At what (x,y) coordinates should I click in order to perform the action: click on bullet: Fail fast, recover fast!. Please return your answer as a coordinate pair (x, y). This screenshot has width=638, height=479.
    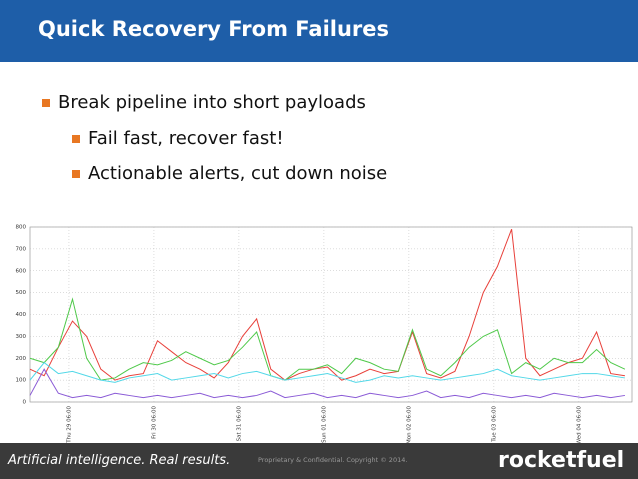
    Looking at the image, I should click on (178, 138).